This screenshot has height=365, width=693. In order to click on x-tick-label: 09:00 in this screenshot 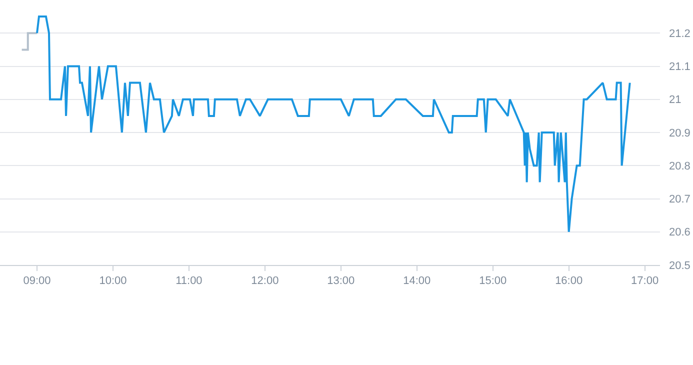, I will do `click(37, 281)`.